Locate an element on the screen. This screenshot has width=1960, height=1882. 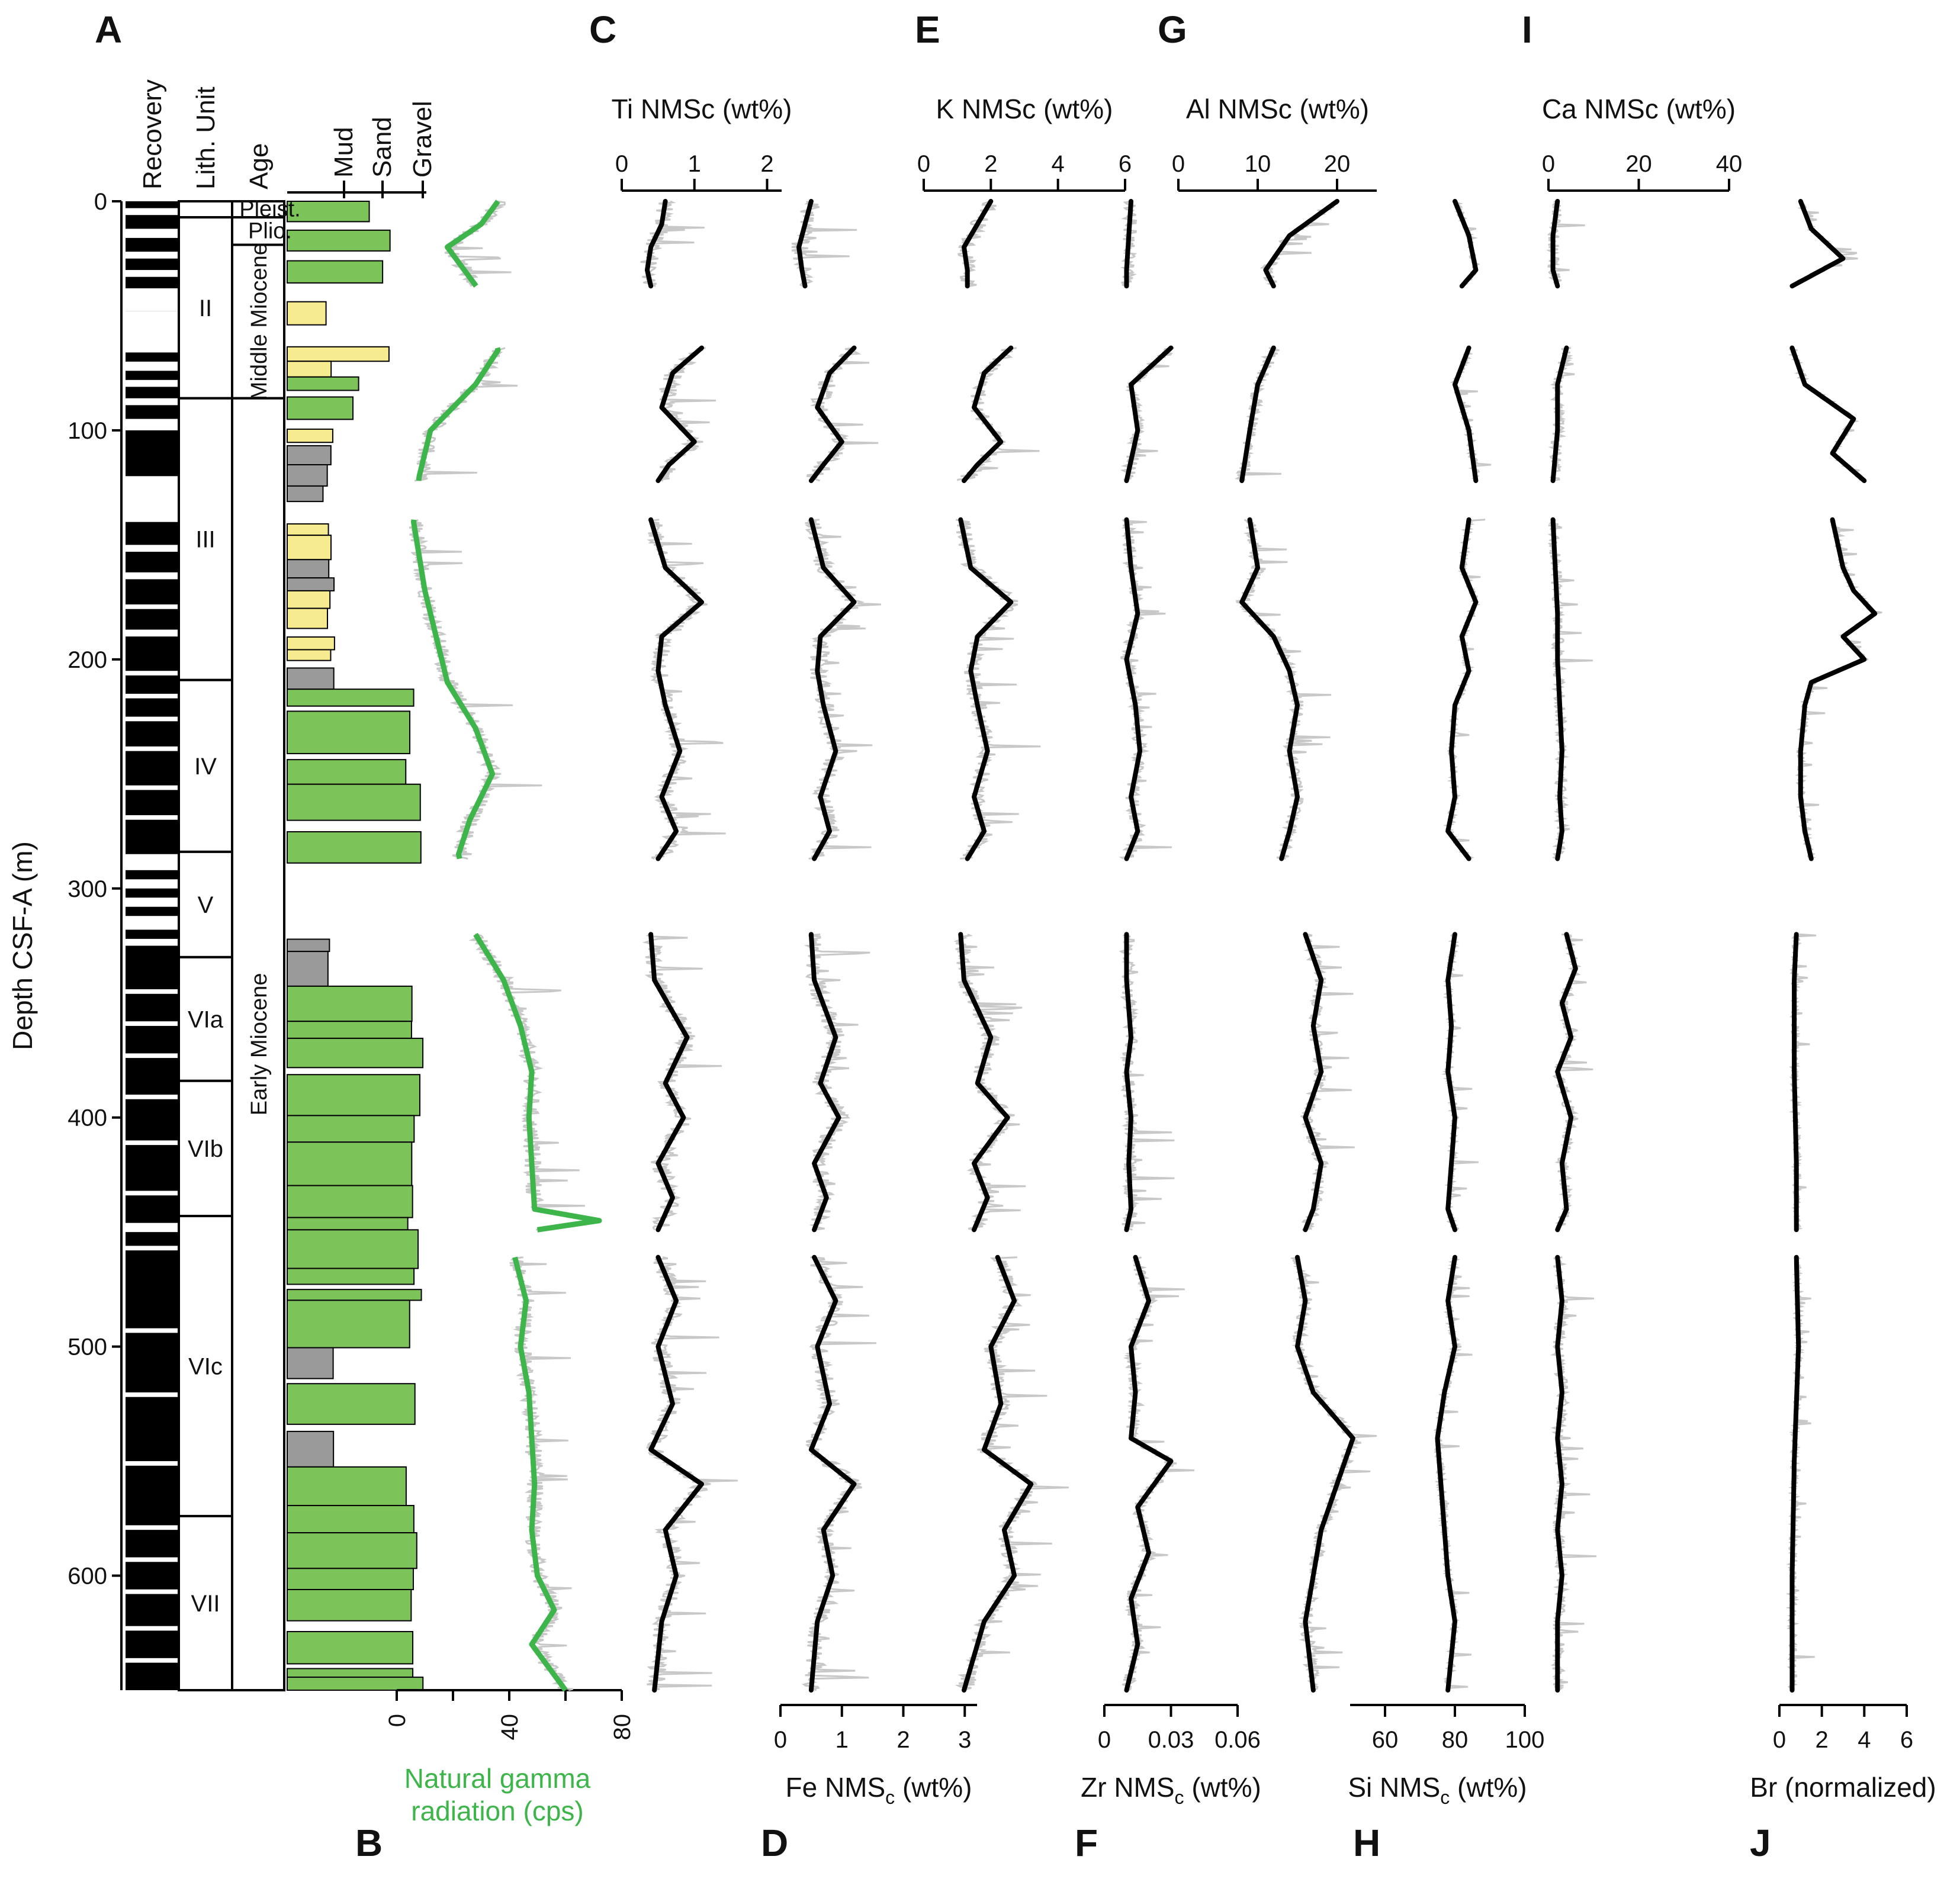
age-label: Middle Miocene is located at coordinates (259, 321).